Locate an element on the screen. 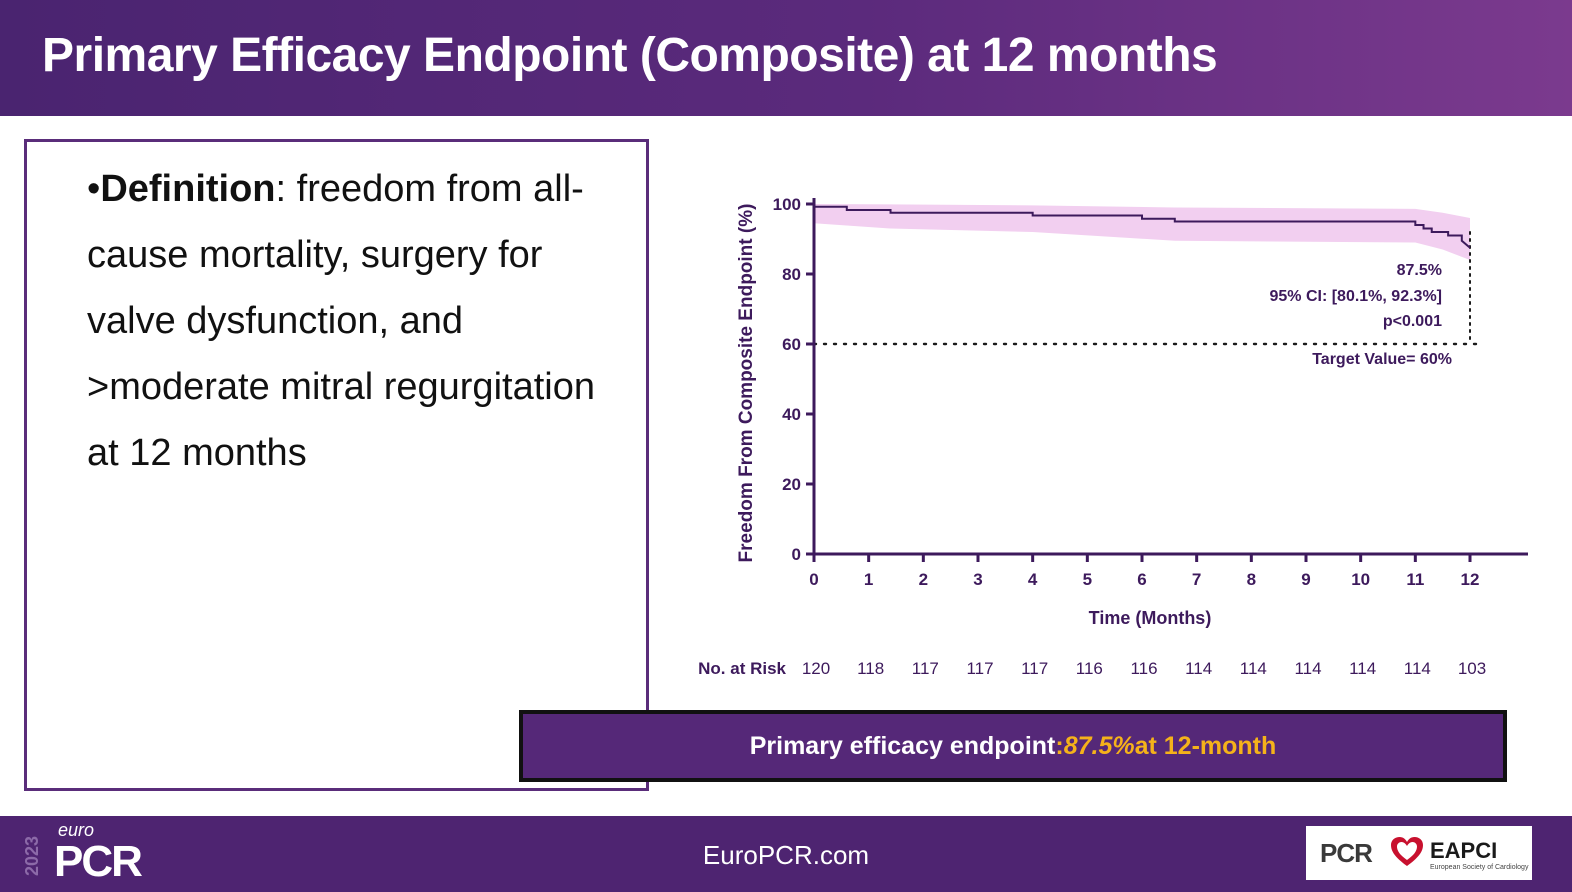 This screenshot has width=1572, height=892. x-tick-label: 2 is located at coordinates (923, 579).